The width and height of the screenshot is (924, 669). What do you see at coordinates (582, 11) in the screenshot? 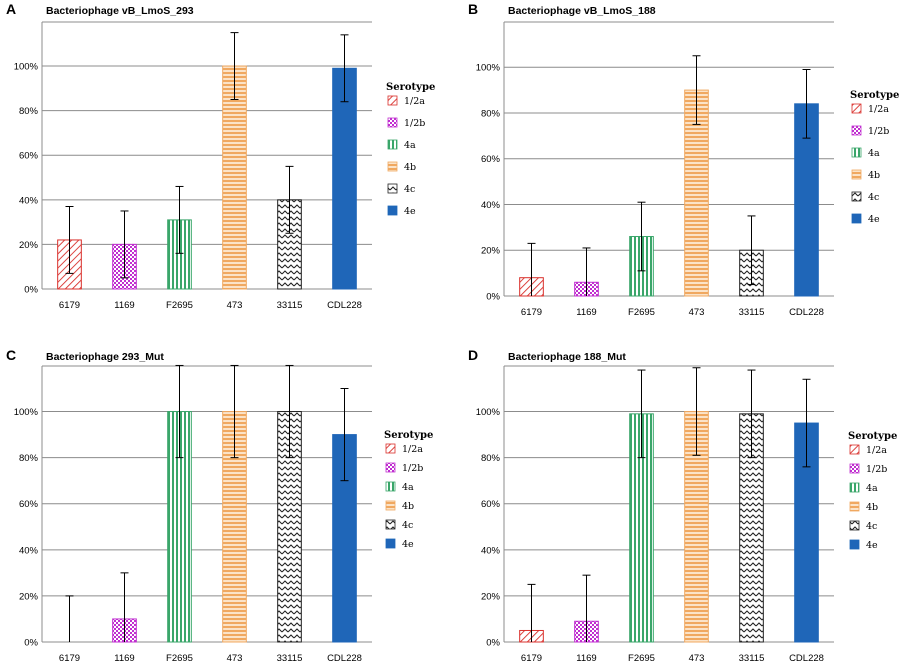
I see `chart-title: Bacteriophage vB_LmoS_188` at bounding box center [582, 11].